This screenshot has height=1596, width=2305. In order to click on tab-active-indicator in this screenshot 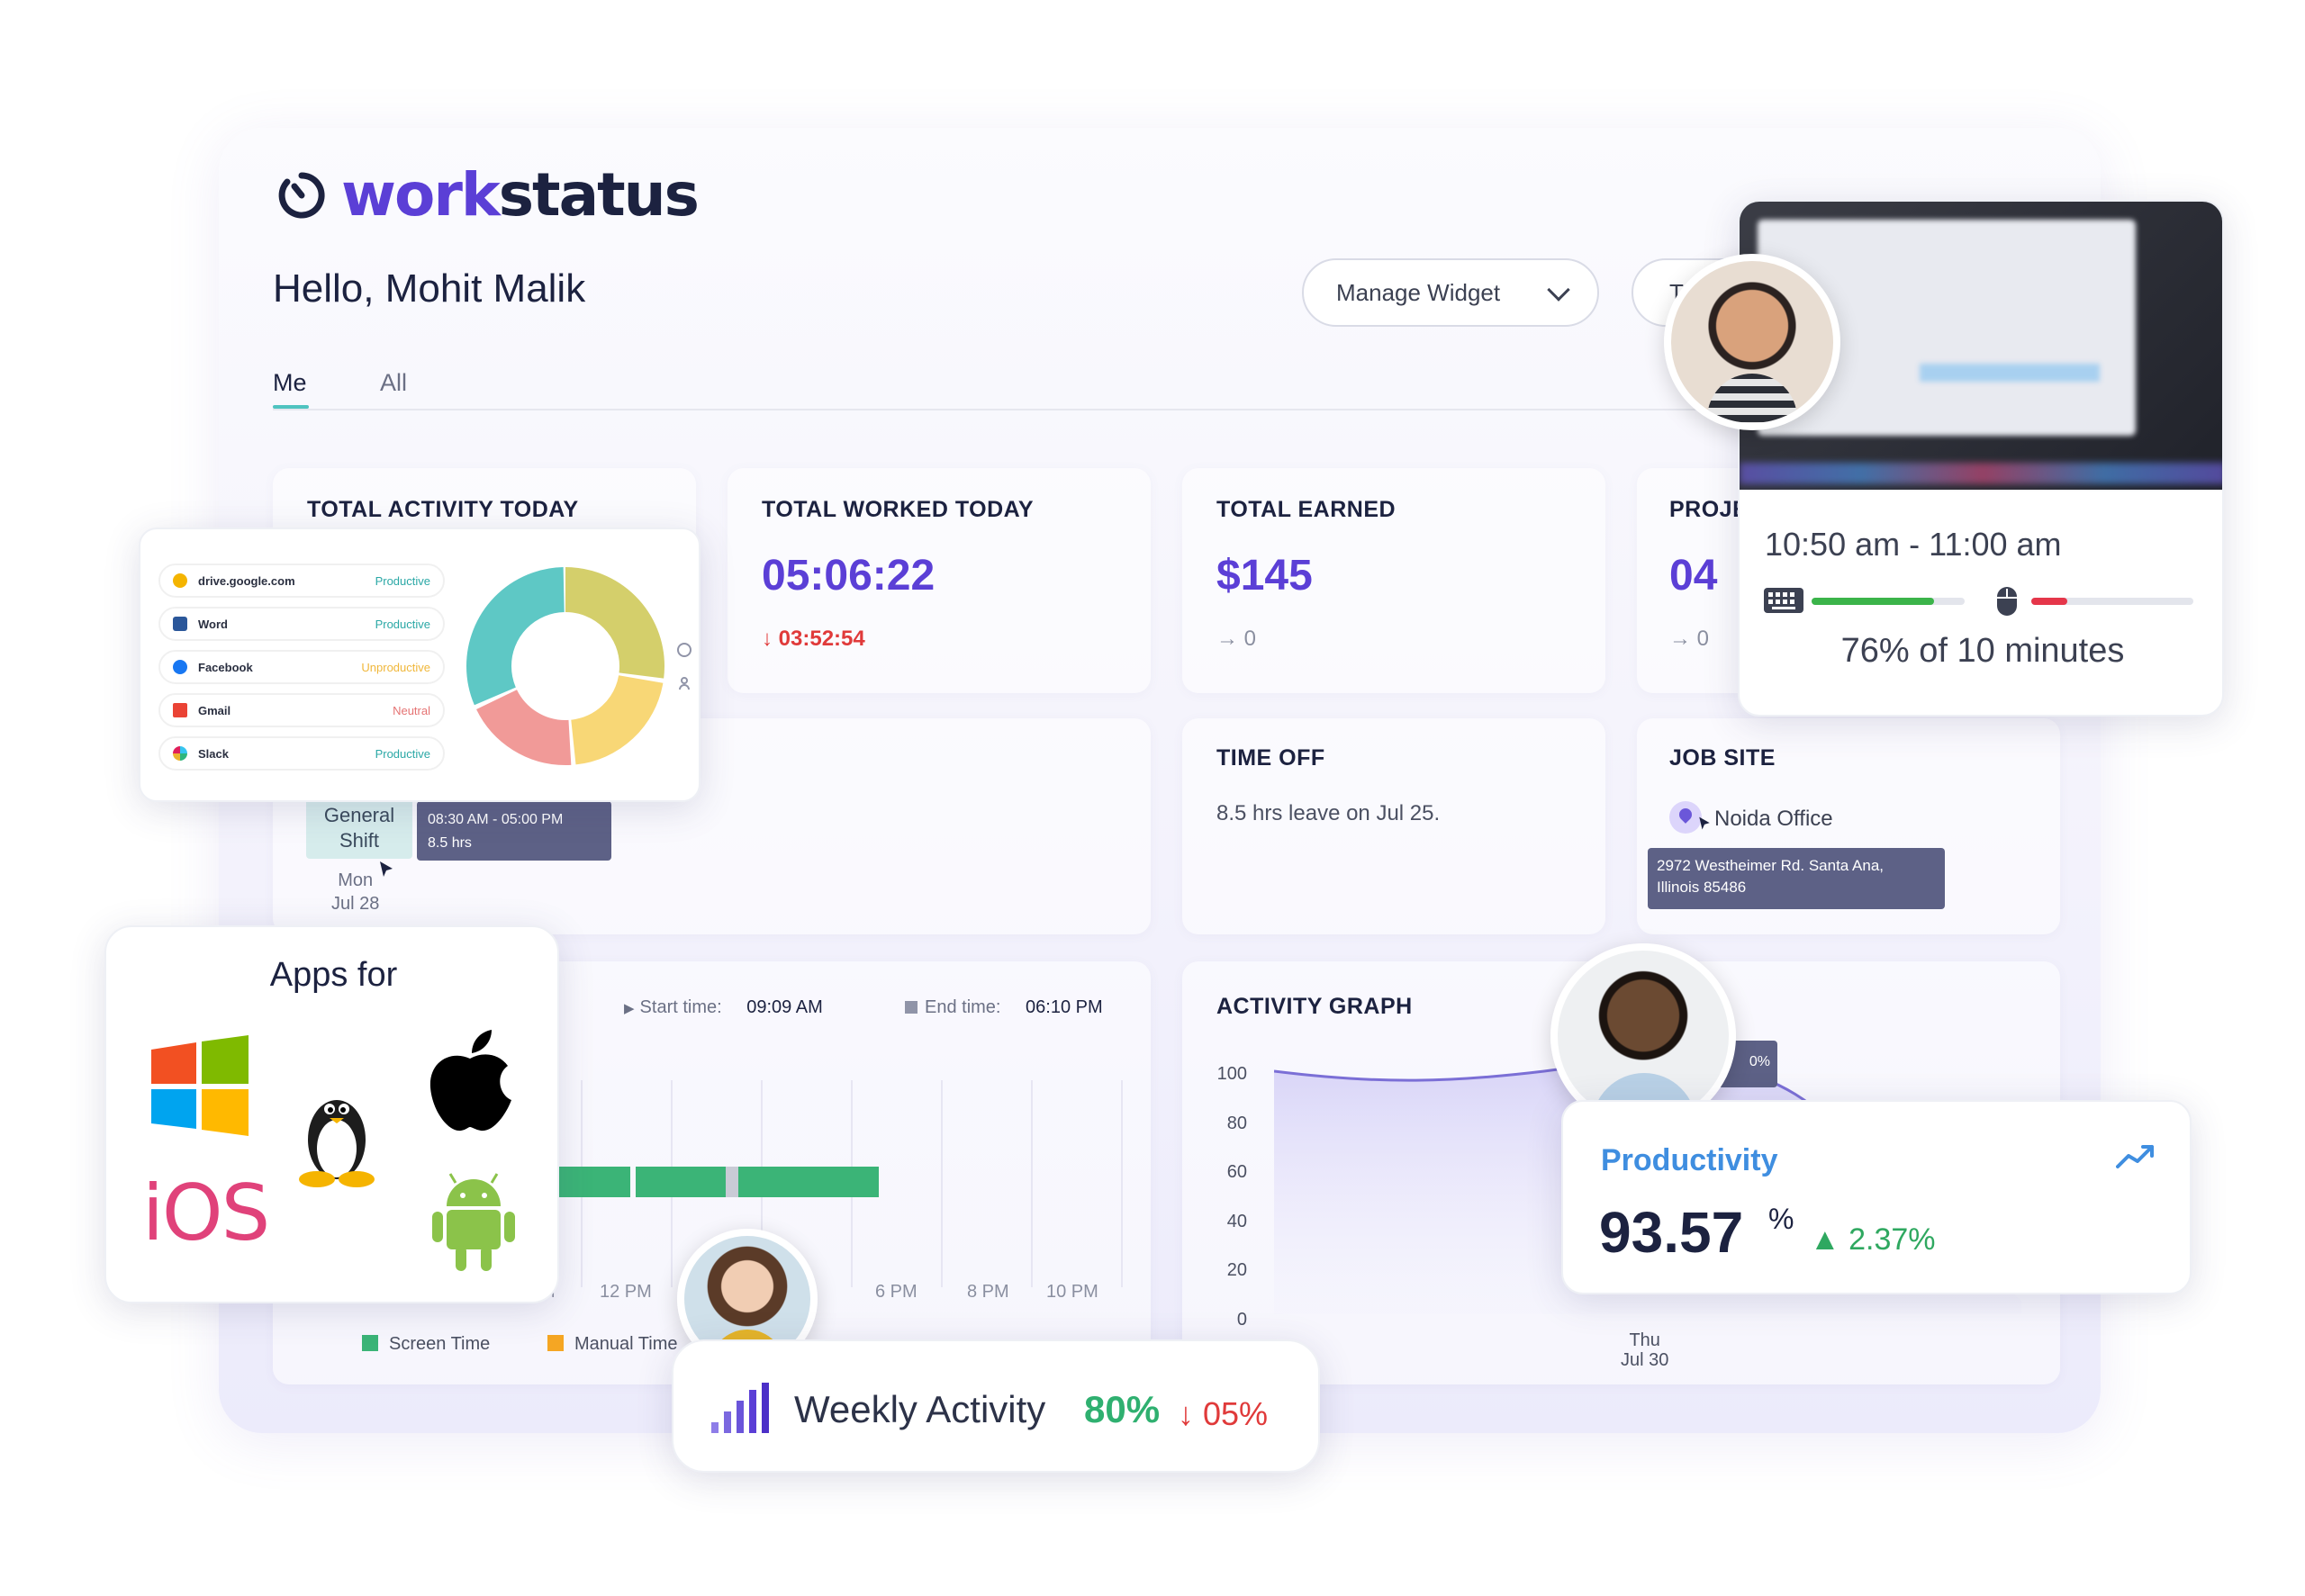, I will do `click(291, 407)`.